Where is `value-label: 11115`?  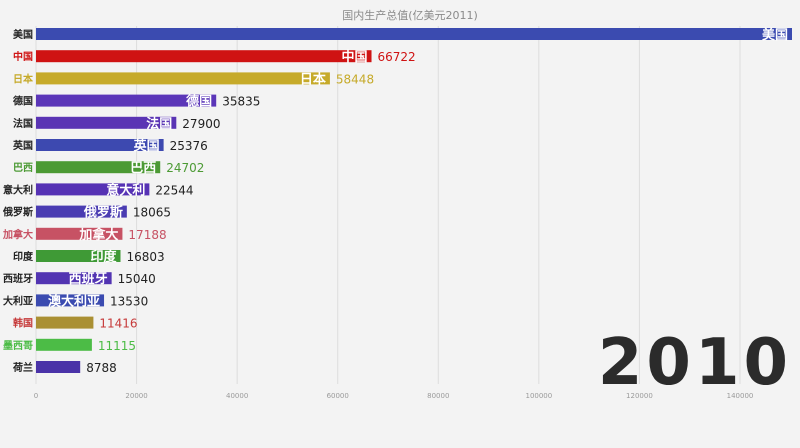 value-label: 11115 is located at coordinates (117, 346).